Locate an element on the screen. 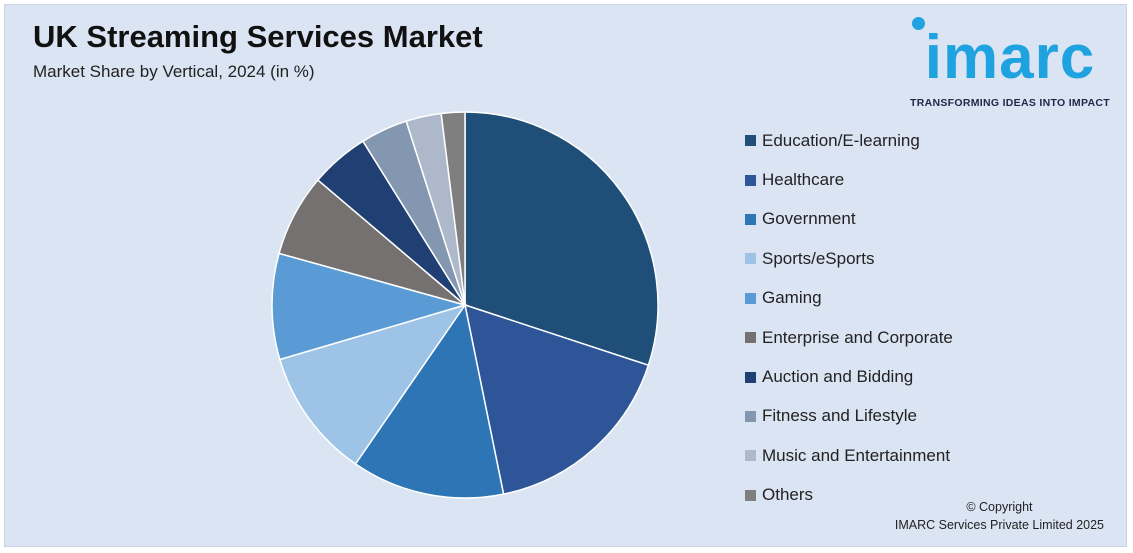  copyright-line-2: IMARC Services Private Limited 2025 is located at coordinates (999, 525).